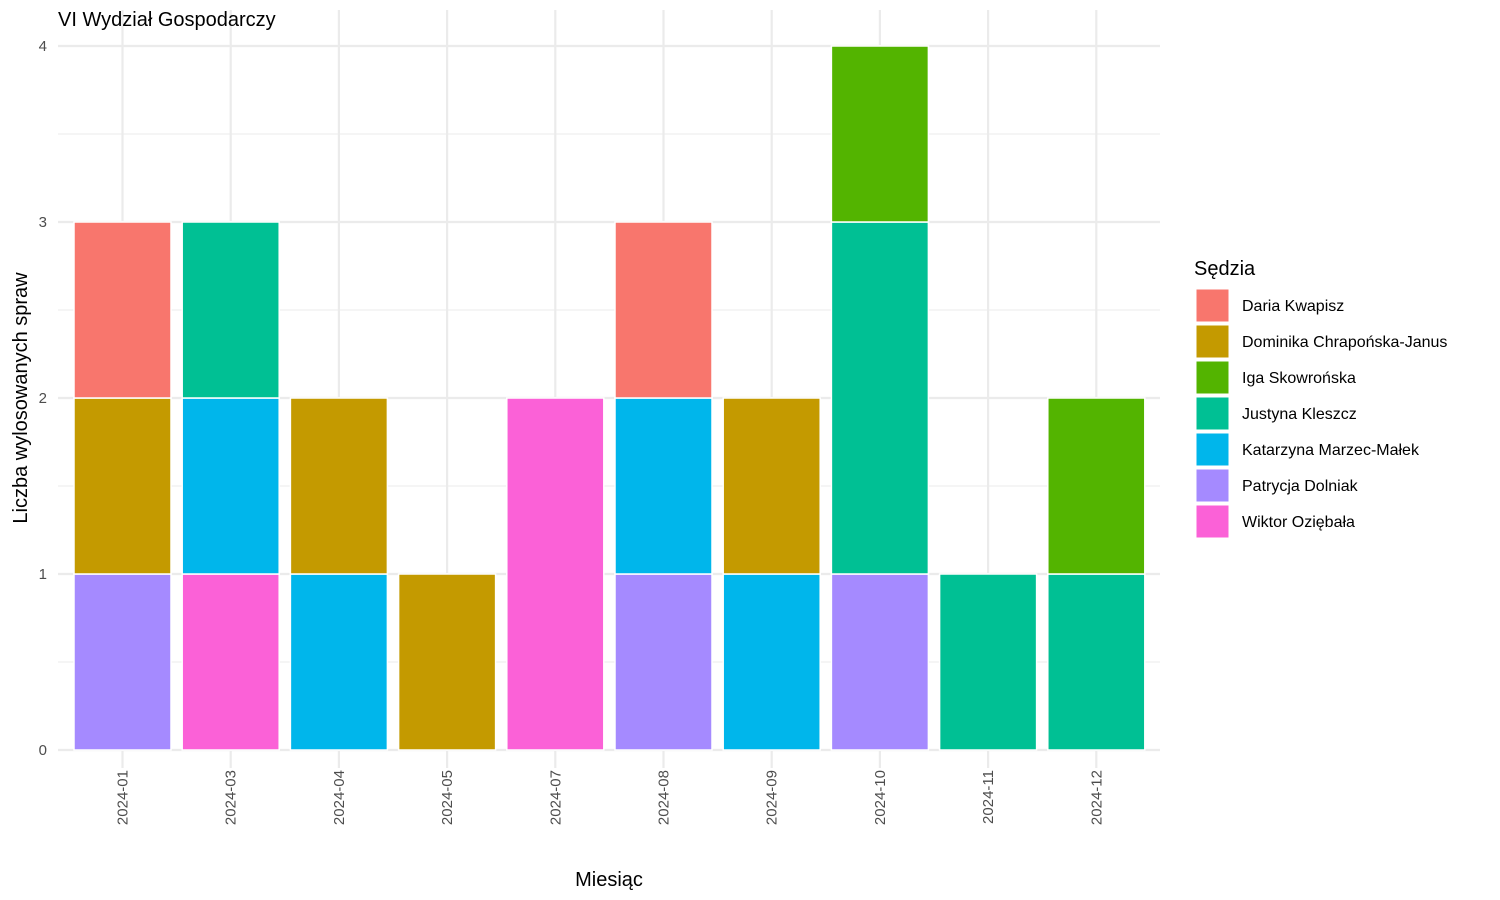 The height and width of the screenshot is (900, 1500). I want to click on y-tick-label: 1, so click(43, 574).